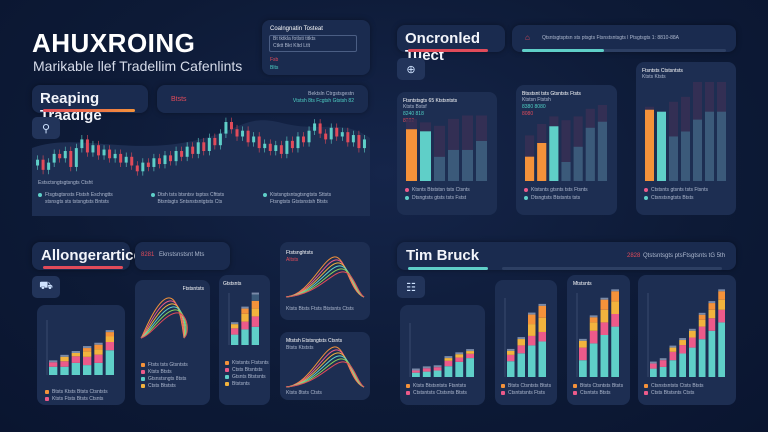 The height and width of the screenshot is (432, 768). Describe the element at coordinates (677, 386) in the screenshot. I see `legend-text: Ctsnstsntsts Ctsts Btsts` at that location.